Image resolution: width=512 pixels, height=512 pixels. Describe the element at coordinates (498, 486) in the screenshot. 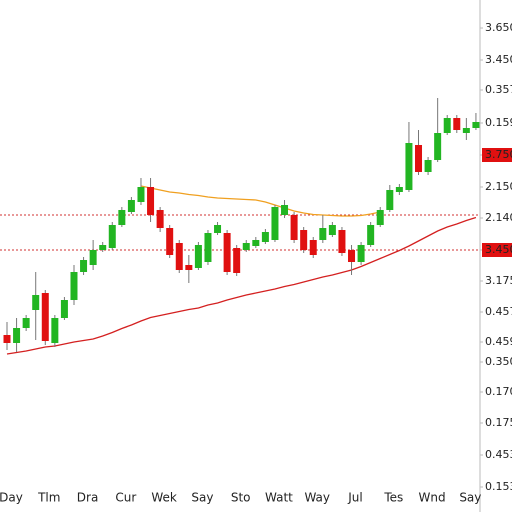

I see `y-tick-label: 0.153` at that location.